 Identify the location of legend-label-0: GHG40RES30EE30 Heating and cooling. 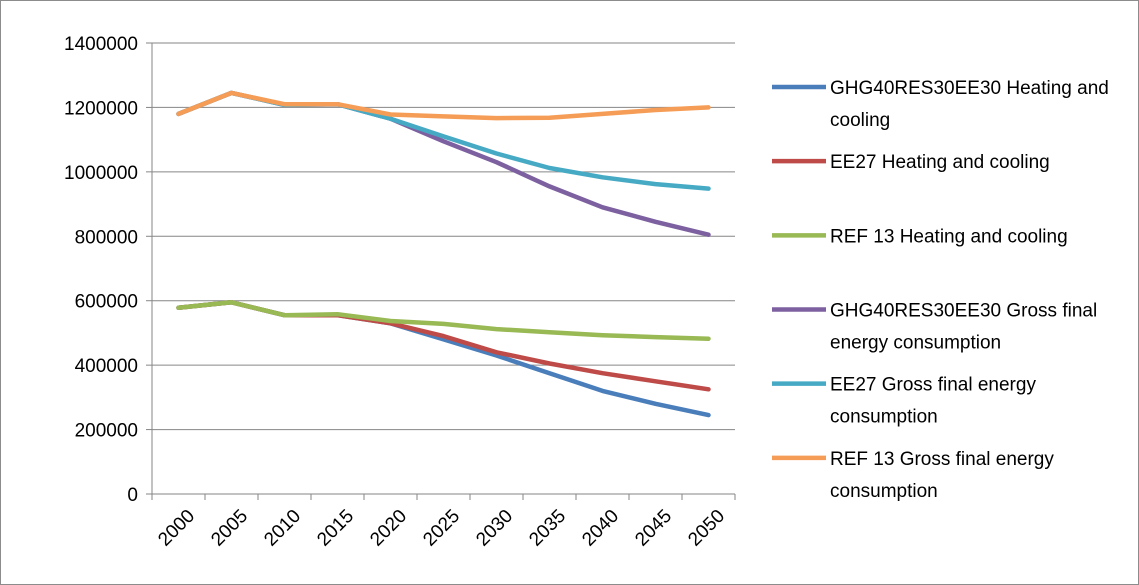
(969, 104).